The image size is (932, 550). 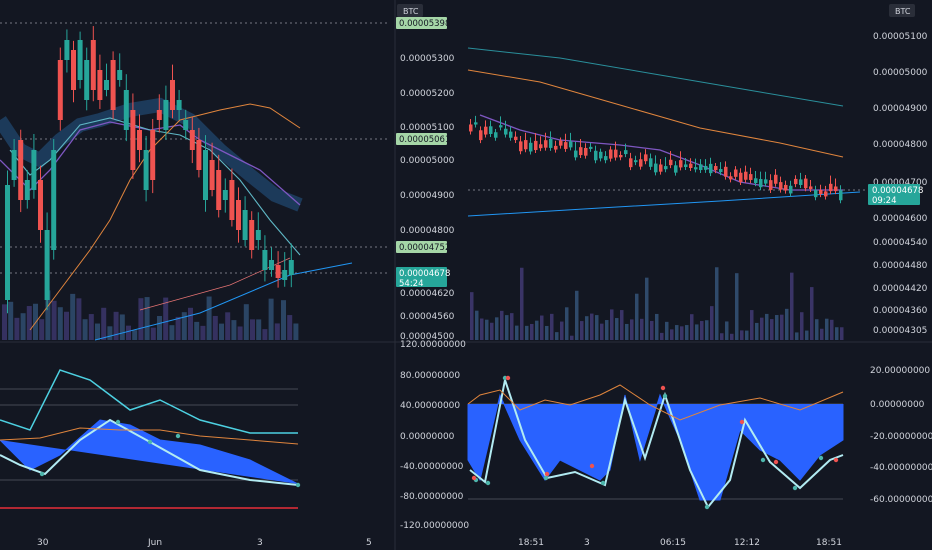 I want to click on osc-signal, so click(x=655, y=402).